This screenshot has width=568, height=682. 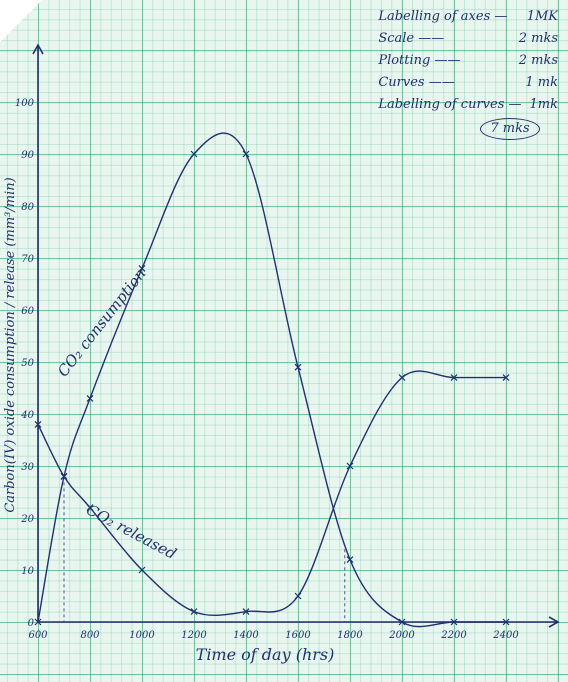 I want to click on marking-row-labelling-curves: Labelling of curves — 1mk, so click(x=468, y=105).